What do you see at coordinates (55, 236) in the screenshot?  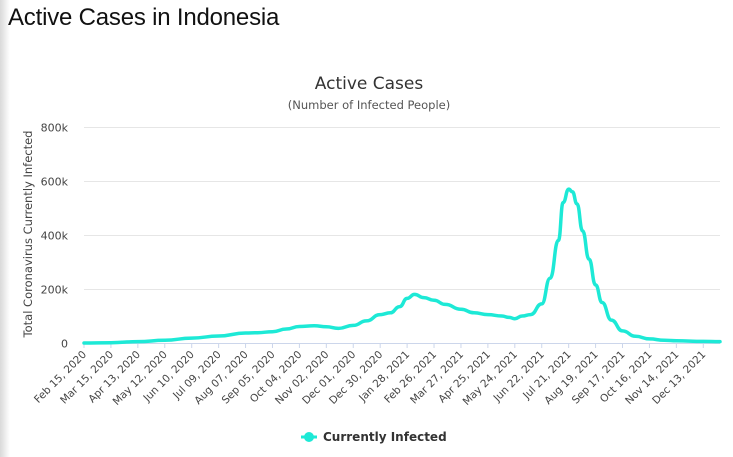 I see `y-tick-label: 400k` at bounding box center [55, 236].